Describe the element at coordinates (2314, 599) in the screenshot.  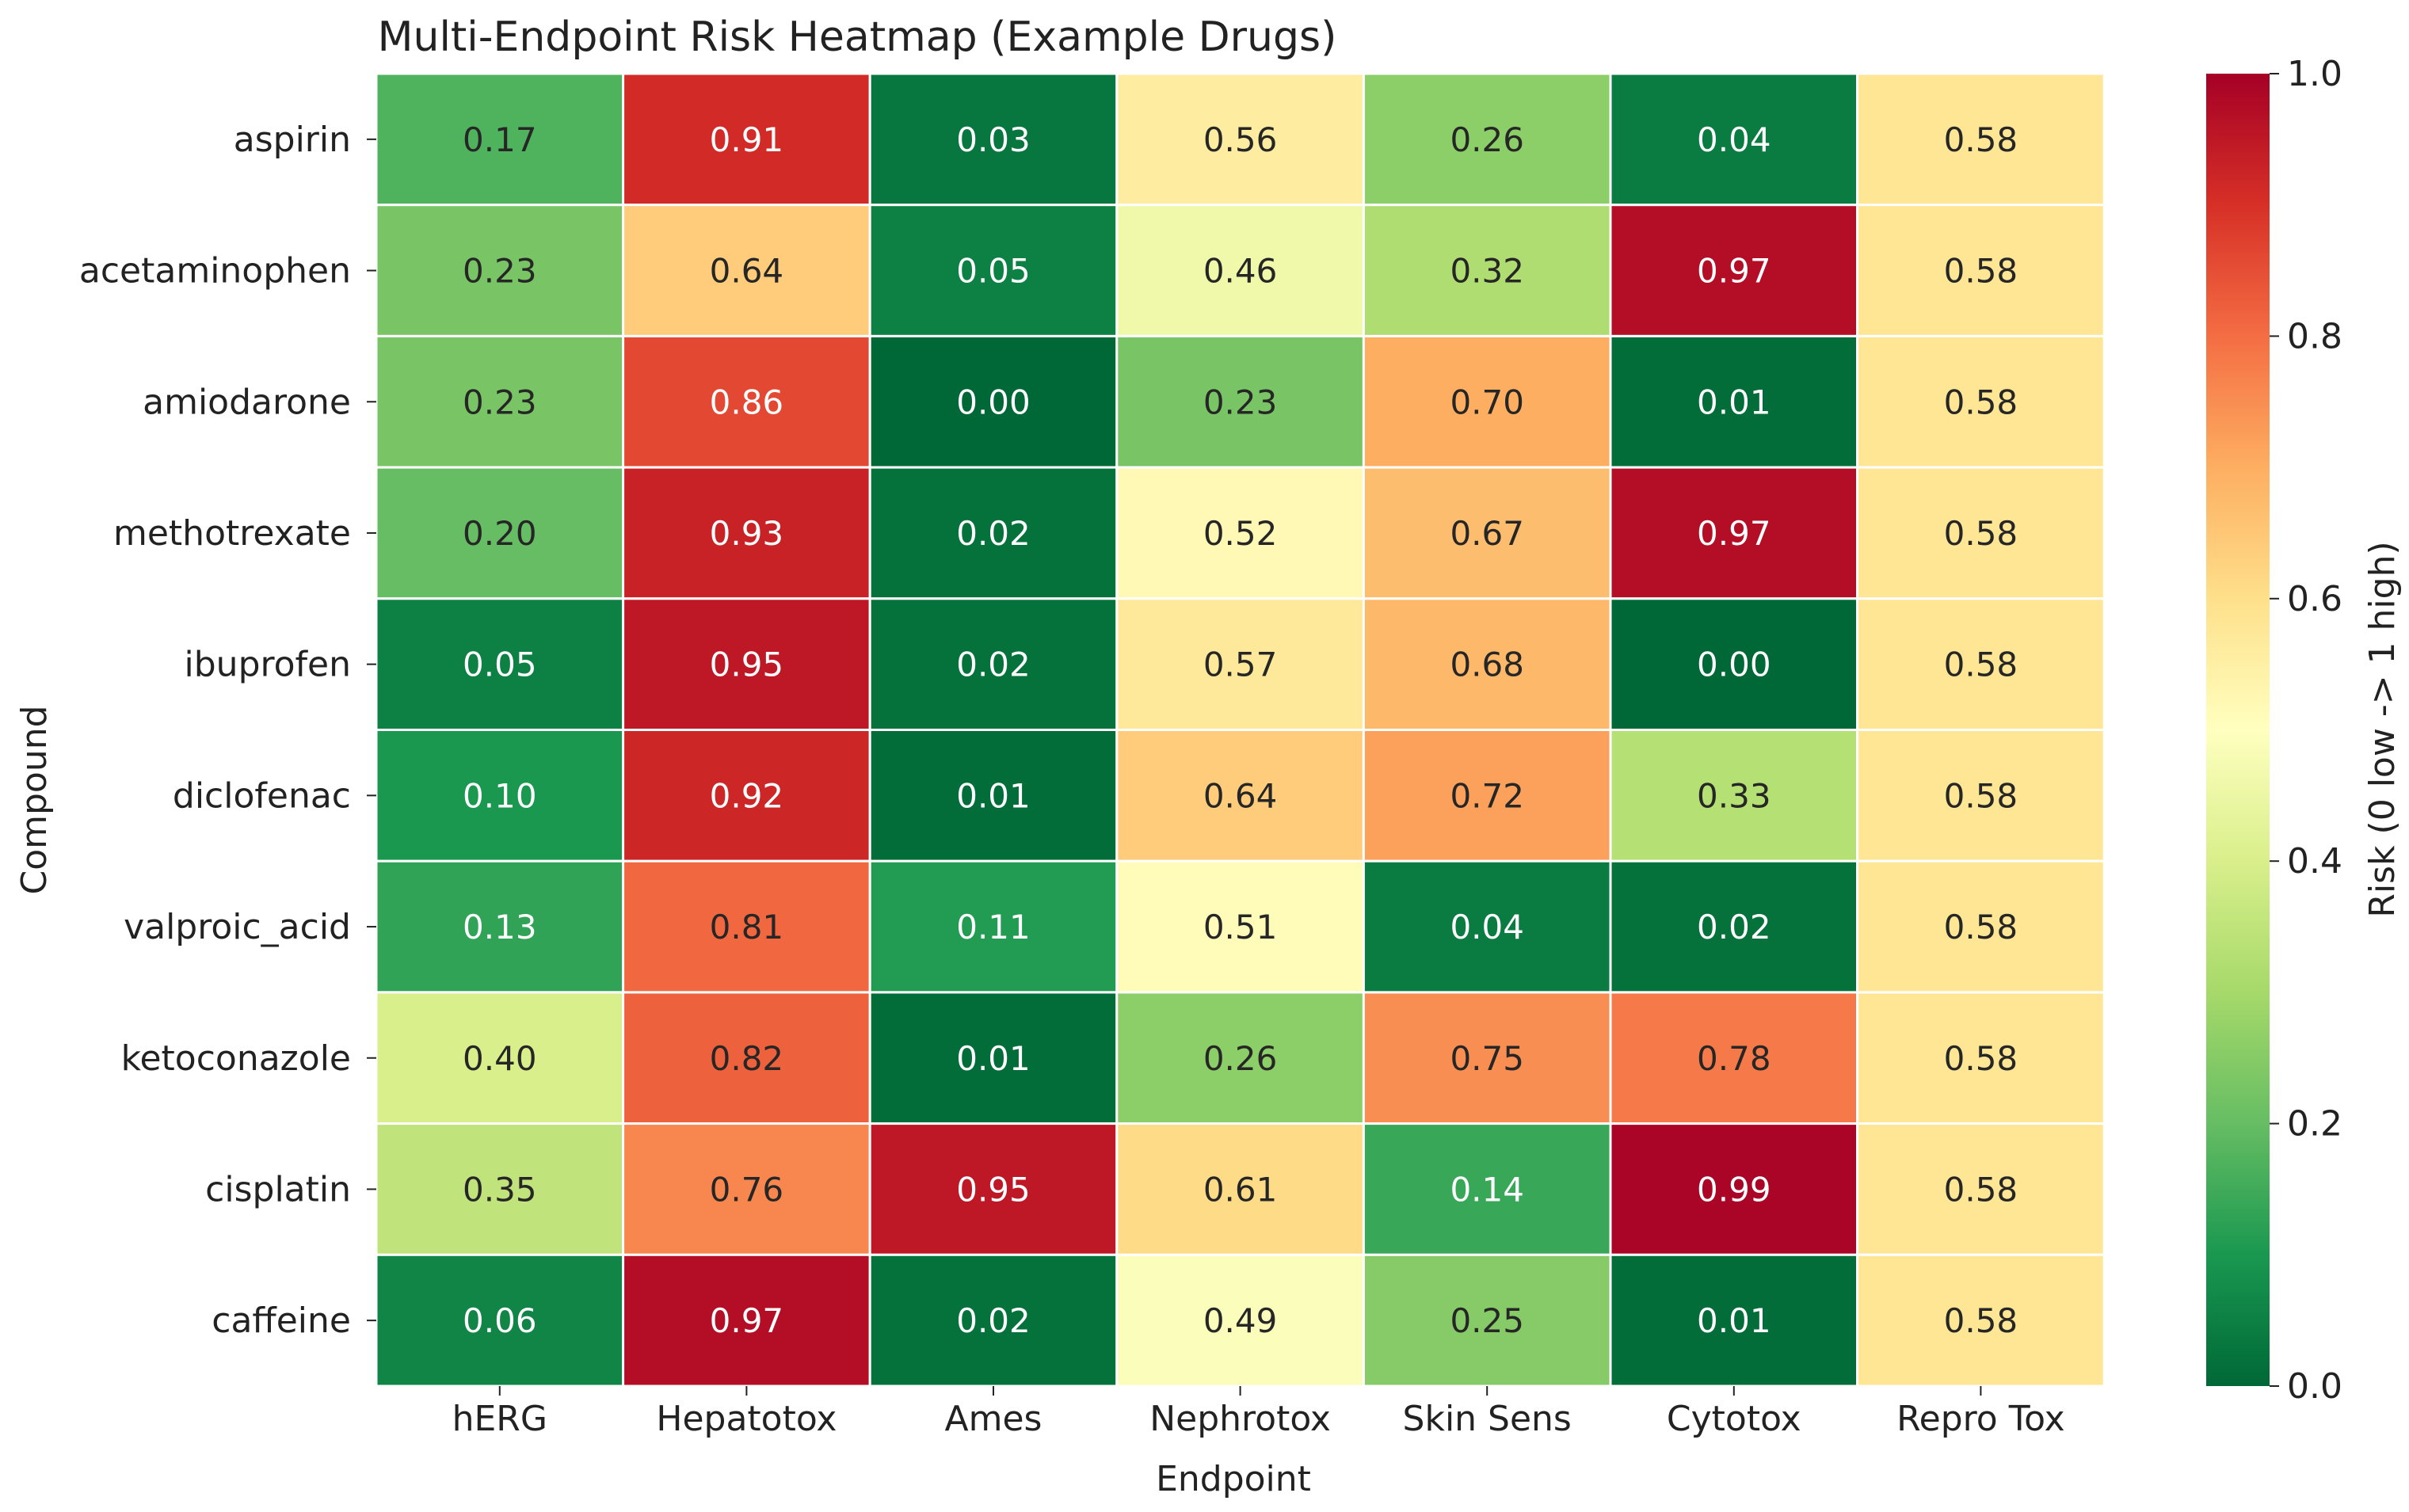
I see `colorbar-tick-label: 0.6` at that location.